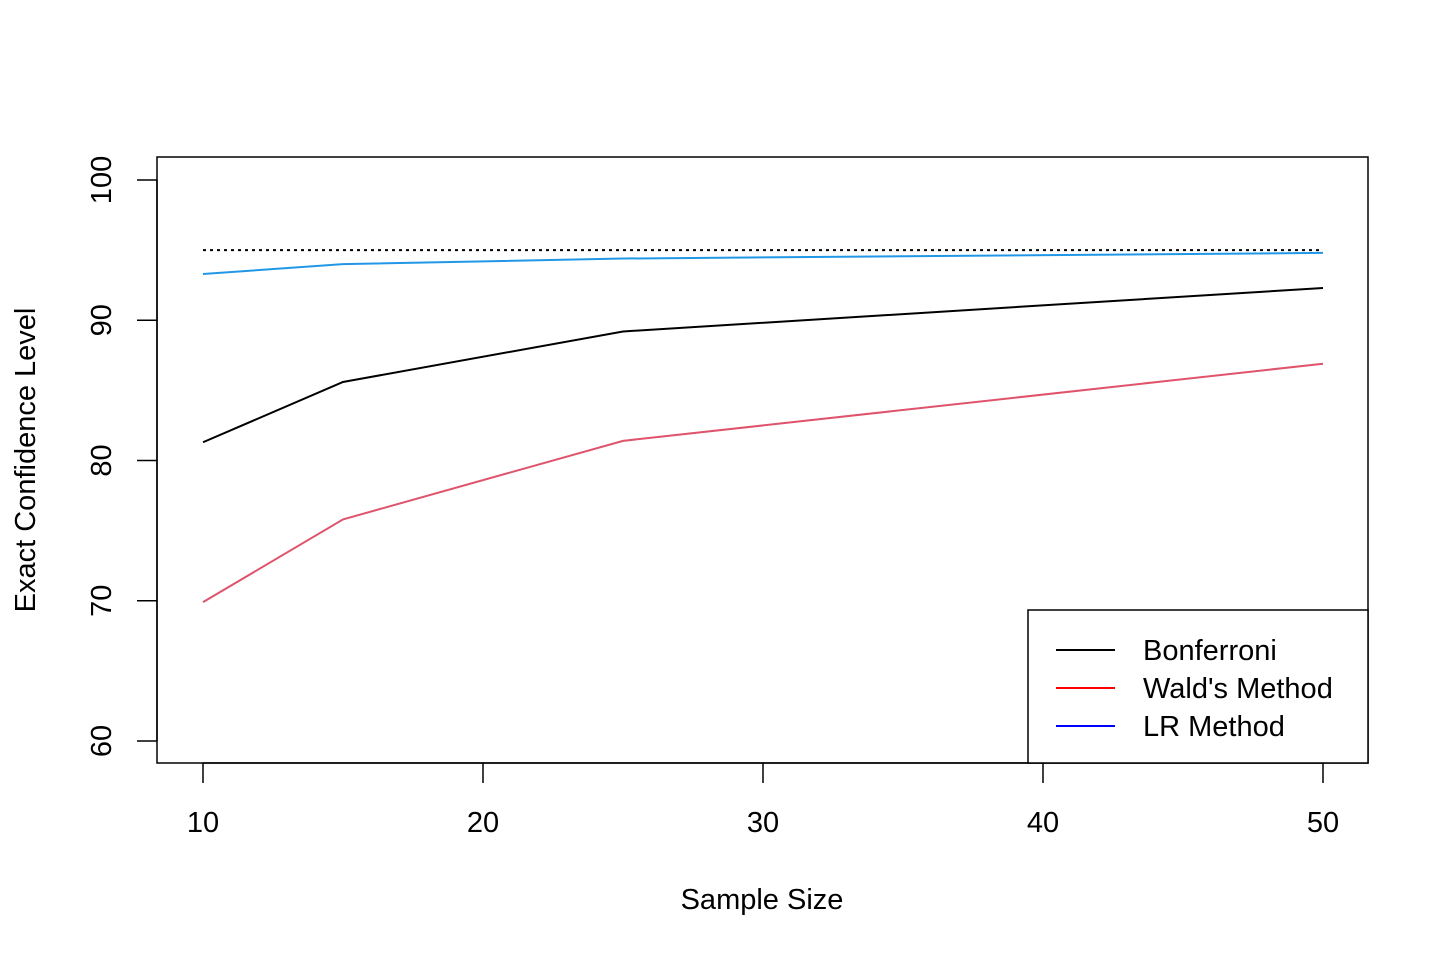 Image resolution: width=1449 pixels, height=965 pixels. I want to click on y-tick-label: 70, so click(102, 601).